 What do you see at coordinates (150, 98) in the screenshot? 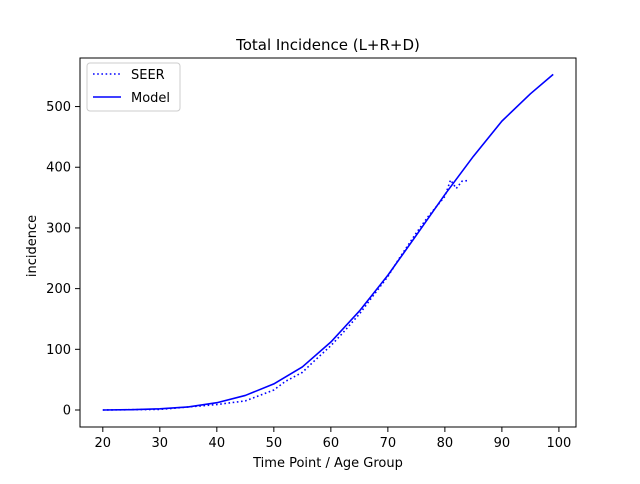
I see `legend-label-model: Model` at bounding box center [150, 98].